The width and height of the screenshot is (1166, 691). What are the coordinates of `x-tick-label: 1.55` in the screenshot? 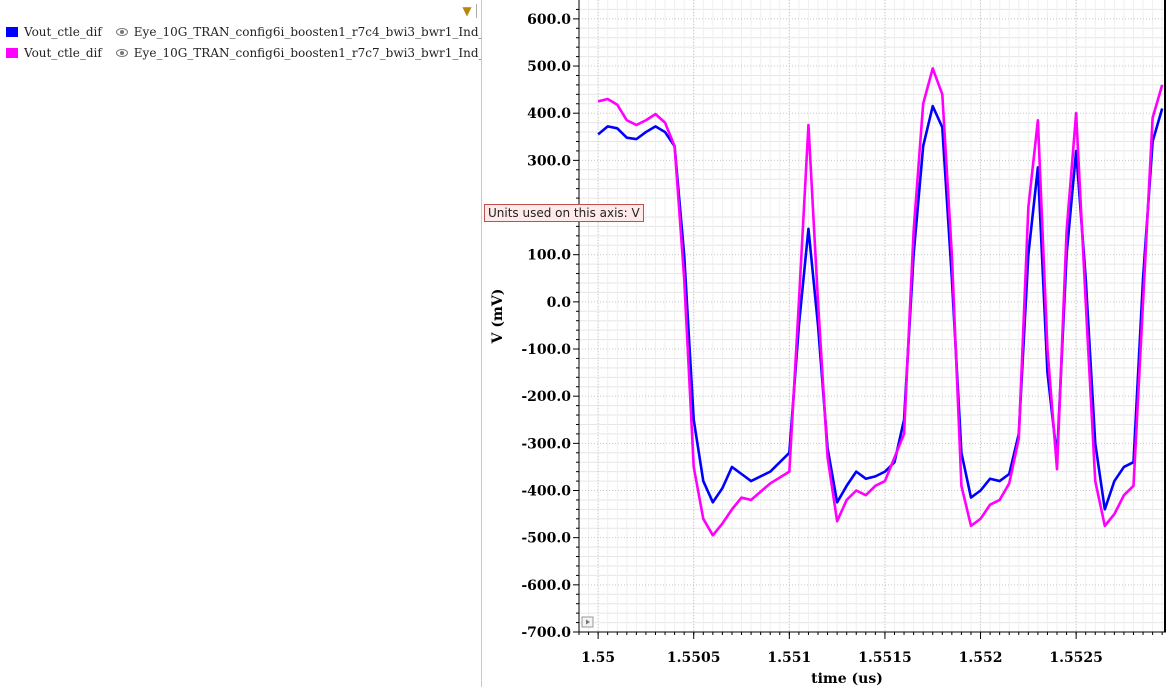 It's located at (598, 658).